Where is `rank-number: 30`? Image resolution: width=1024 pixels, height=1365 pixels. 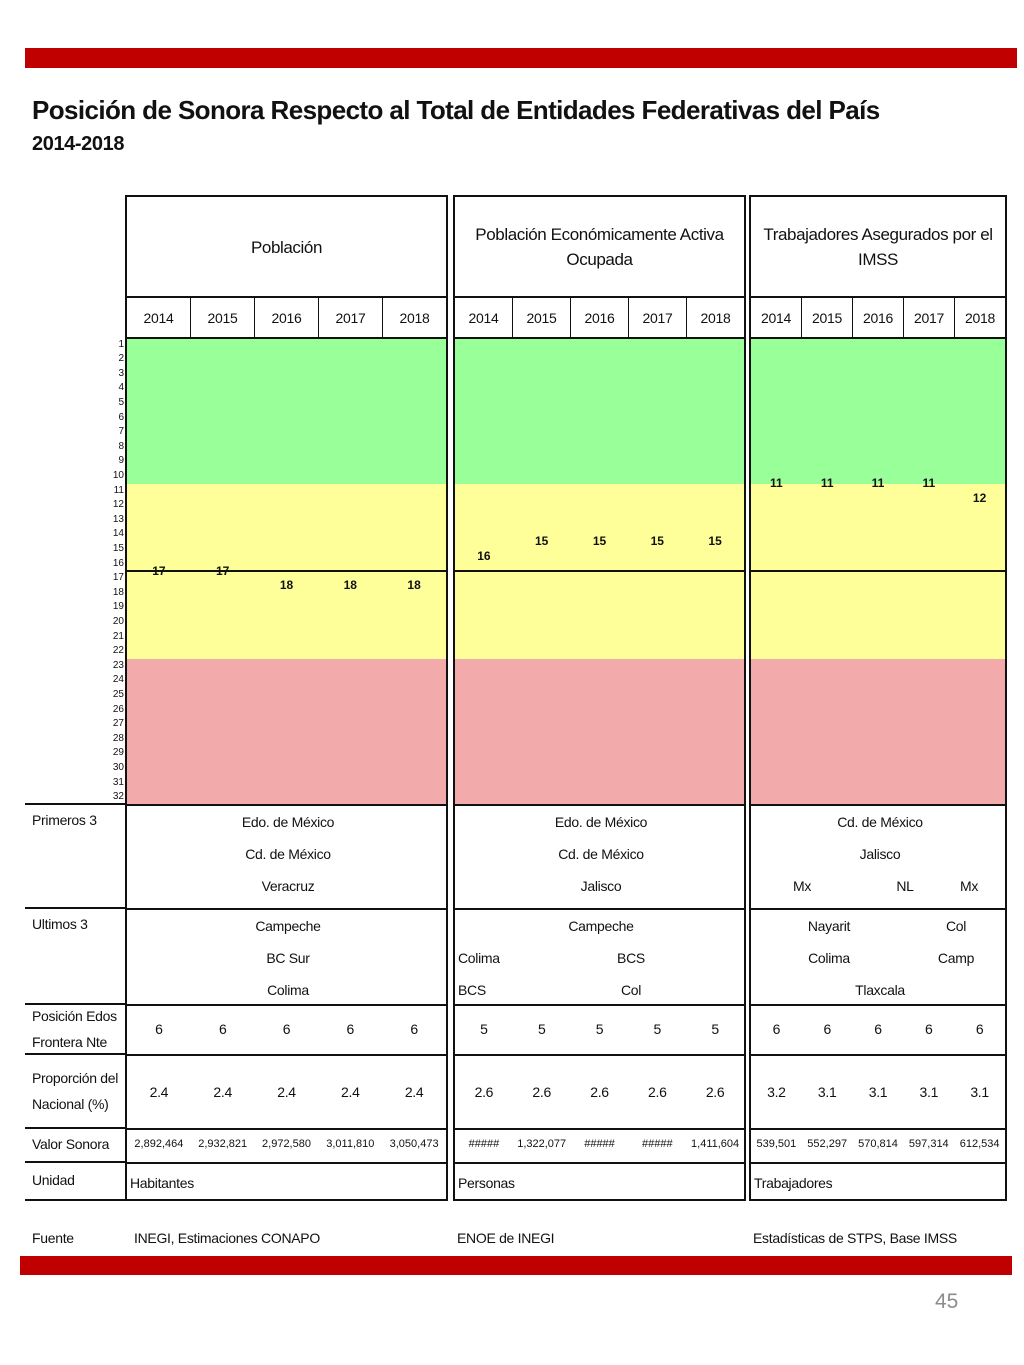
rank-number: 30 is located at coordinates (118, 767).